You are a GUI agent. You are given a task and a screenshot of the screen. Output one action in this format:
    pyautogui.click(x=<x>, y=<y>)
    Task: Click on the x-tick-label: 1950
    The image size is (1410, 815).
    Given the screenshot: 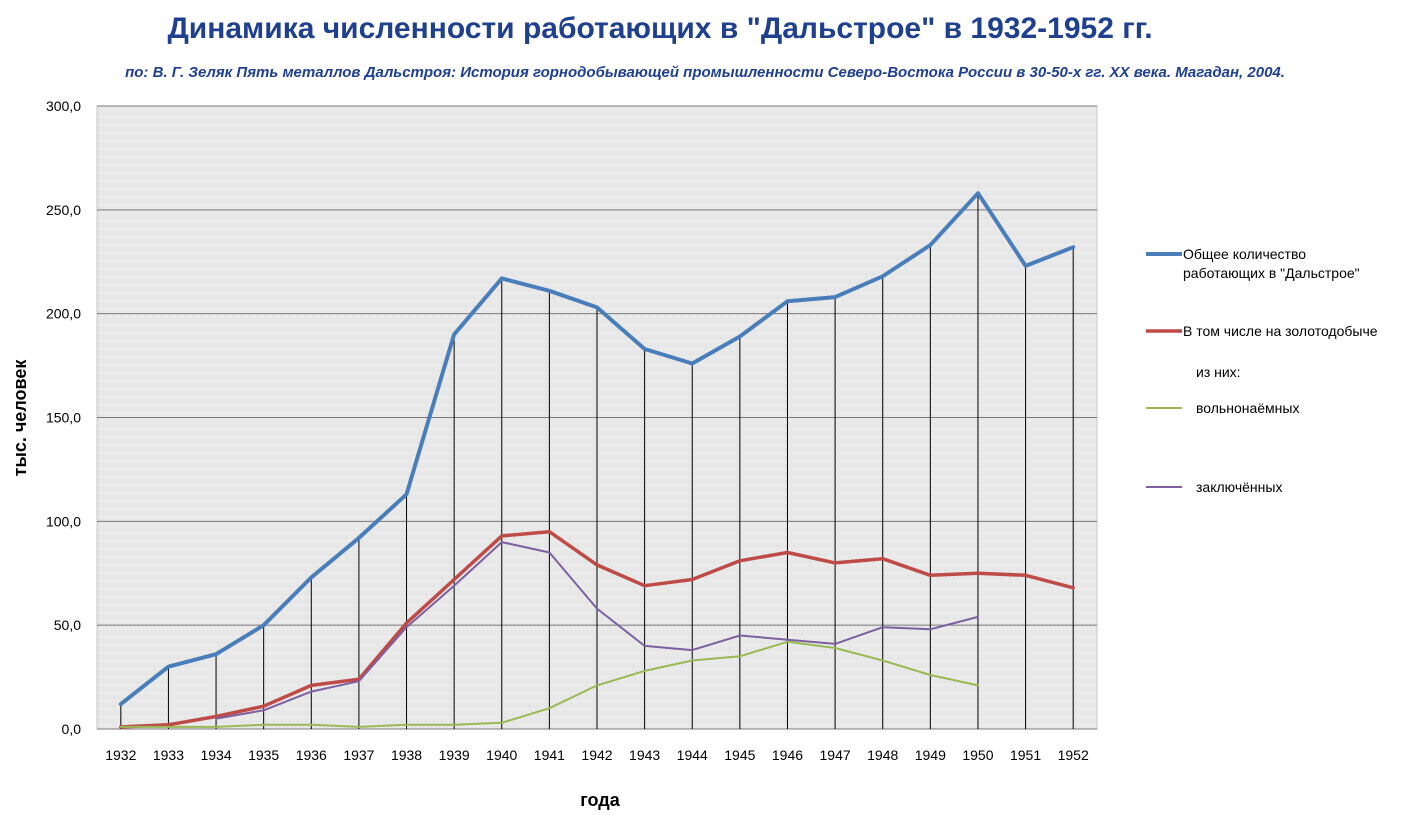 What is the action you would take?
    pyautogui.click(x=977, y=755)
    